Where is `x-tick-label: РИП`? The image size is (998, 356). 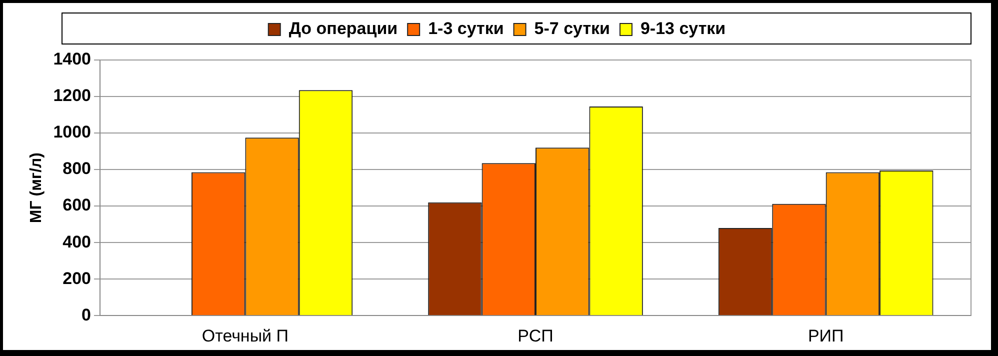
x-tick-label: РИП is located at coordinates (826, 336).